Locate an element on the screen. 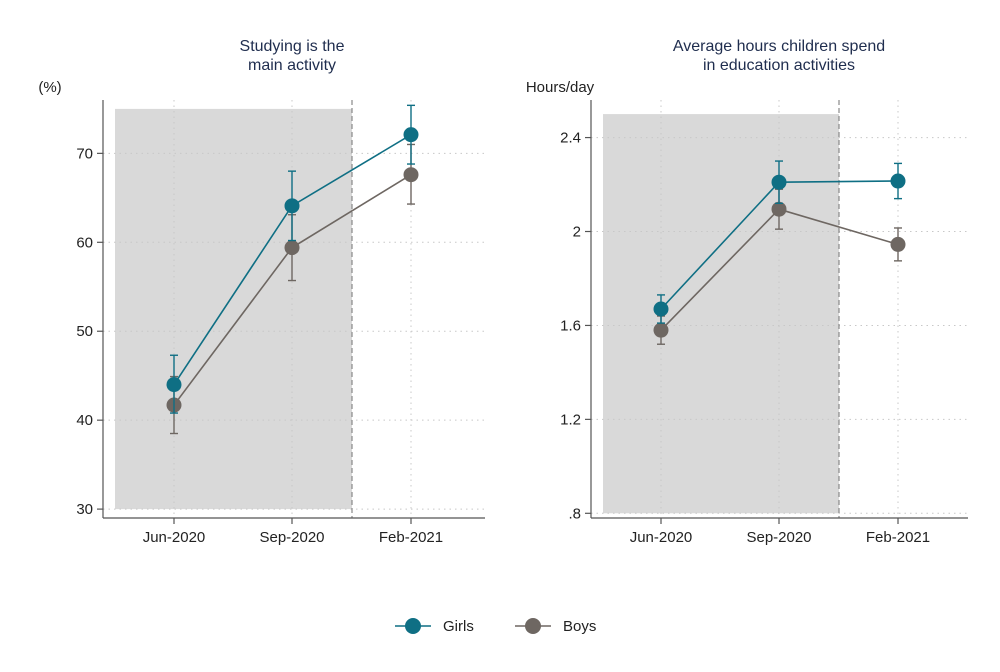 The width and height of the screenshot is (1000, 672). chart-title-line: Average hours children spend is located at coordinates (779, 46).